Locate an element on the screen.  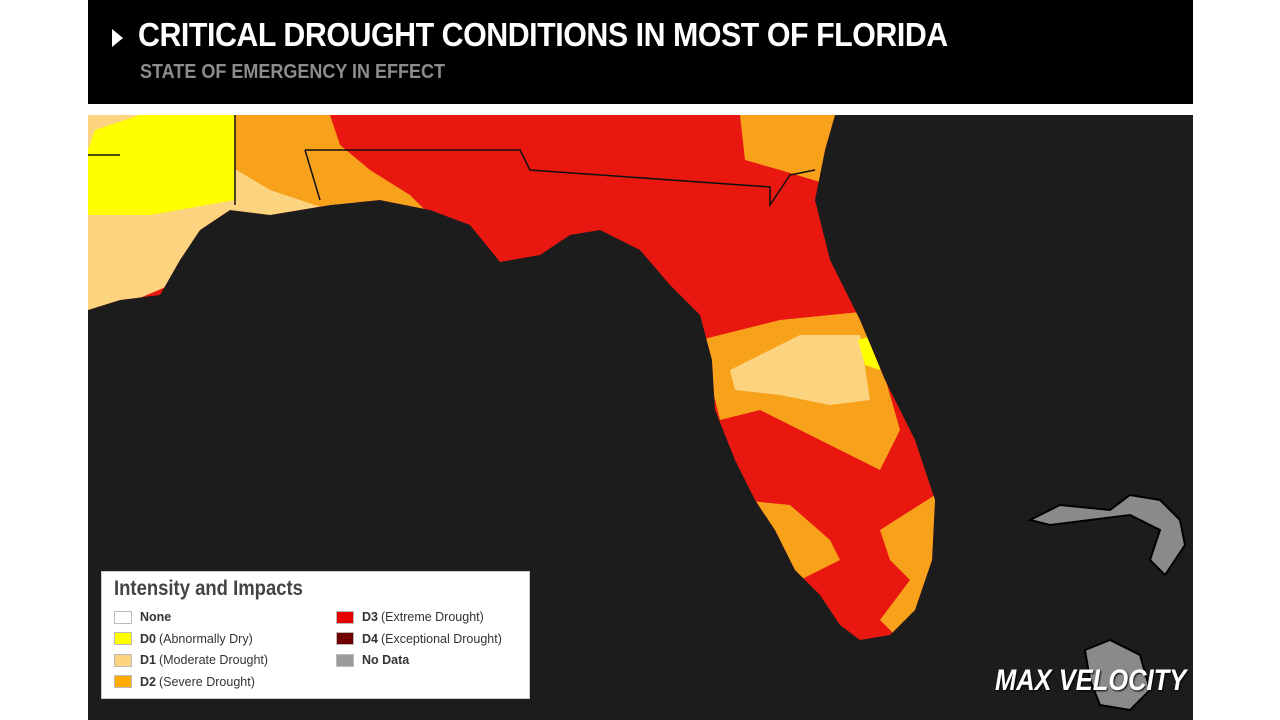
legend-item: D2 (Severe Drought) is located at coordinates (184, 682).